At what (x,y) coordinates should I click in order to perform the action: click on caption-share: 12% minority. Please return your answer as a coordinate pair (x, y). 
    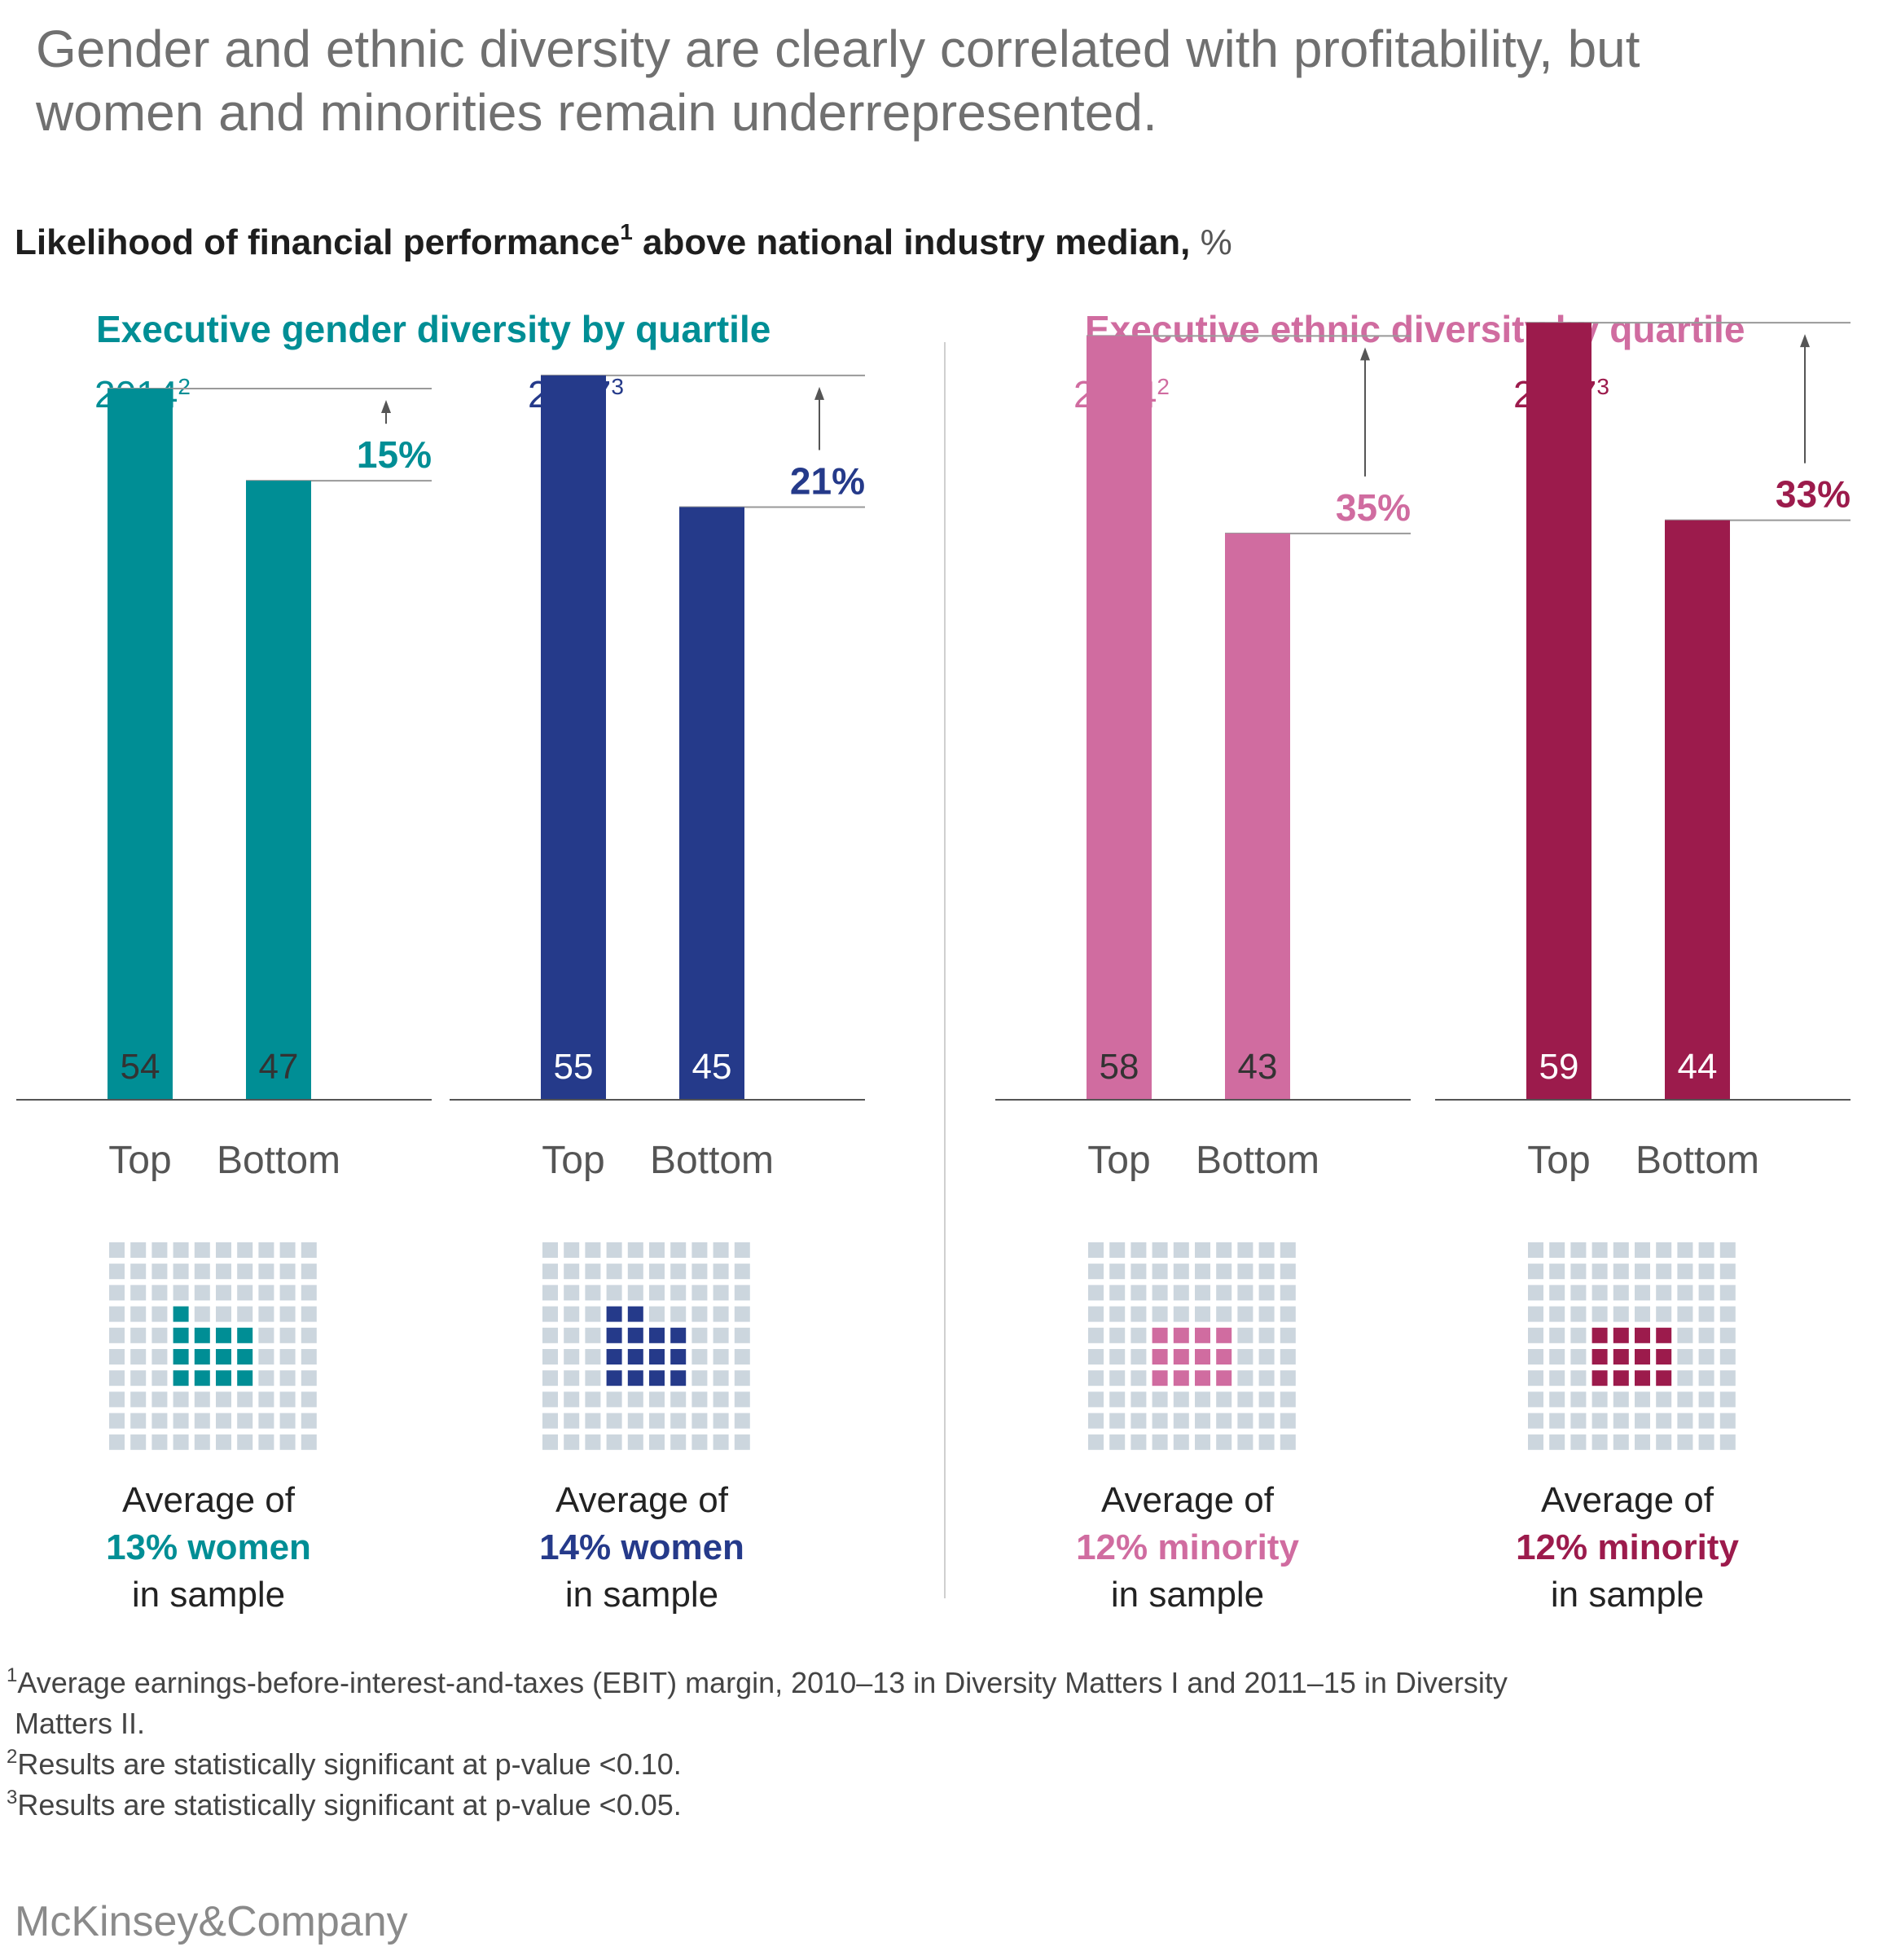
    Looking at the image, I should click on (1627, 1547).